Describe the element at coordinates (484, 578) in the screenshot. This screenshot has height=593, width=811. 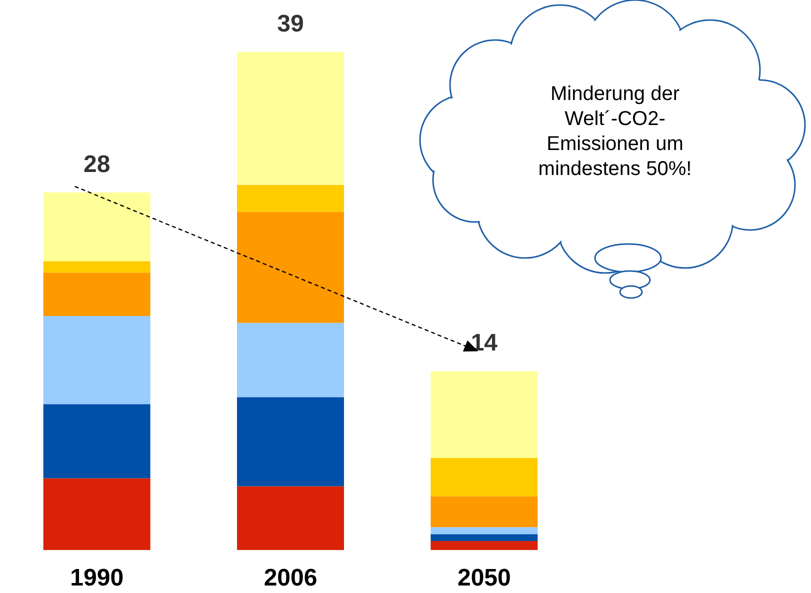
I see `x-tick-label: 2050` at that location.